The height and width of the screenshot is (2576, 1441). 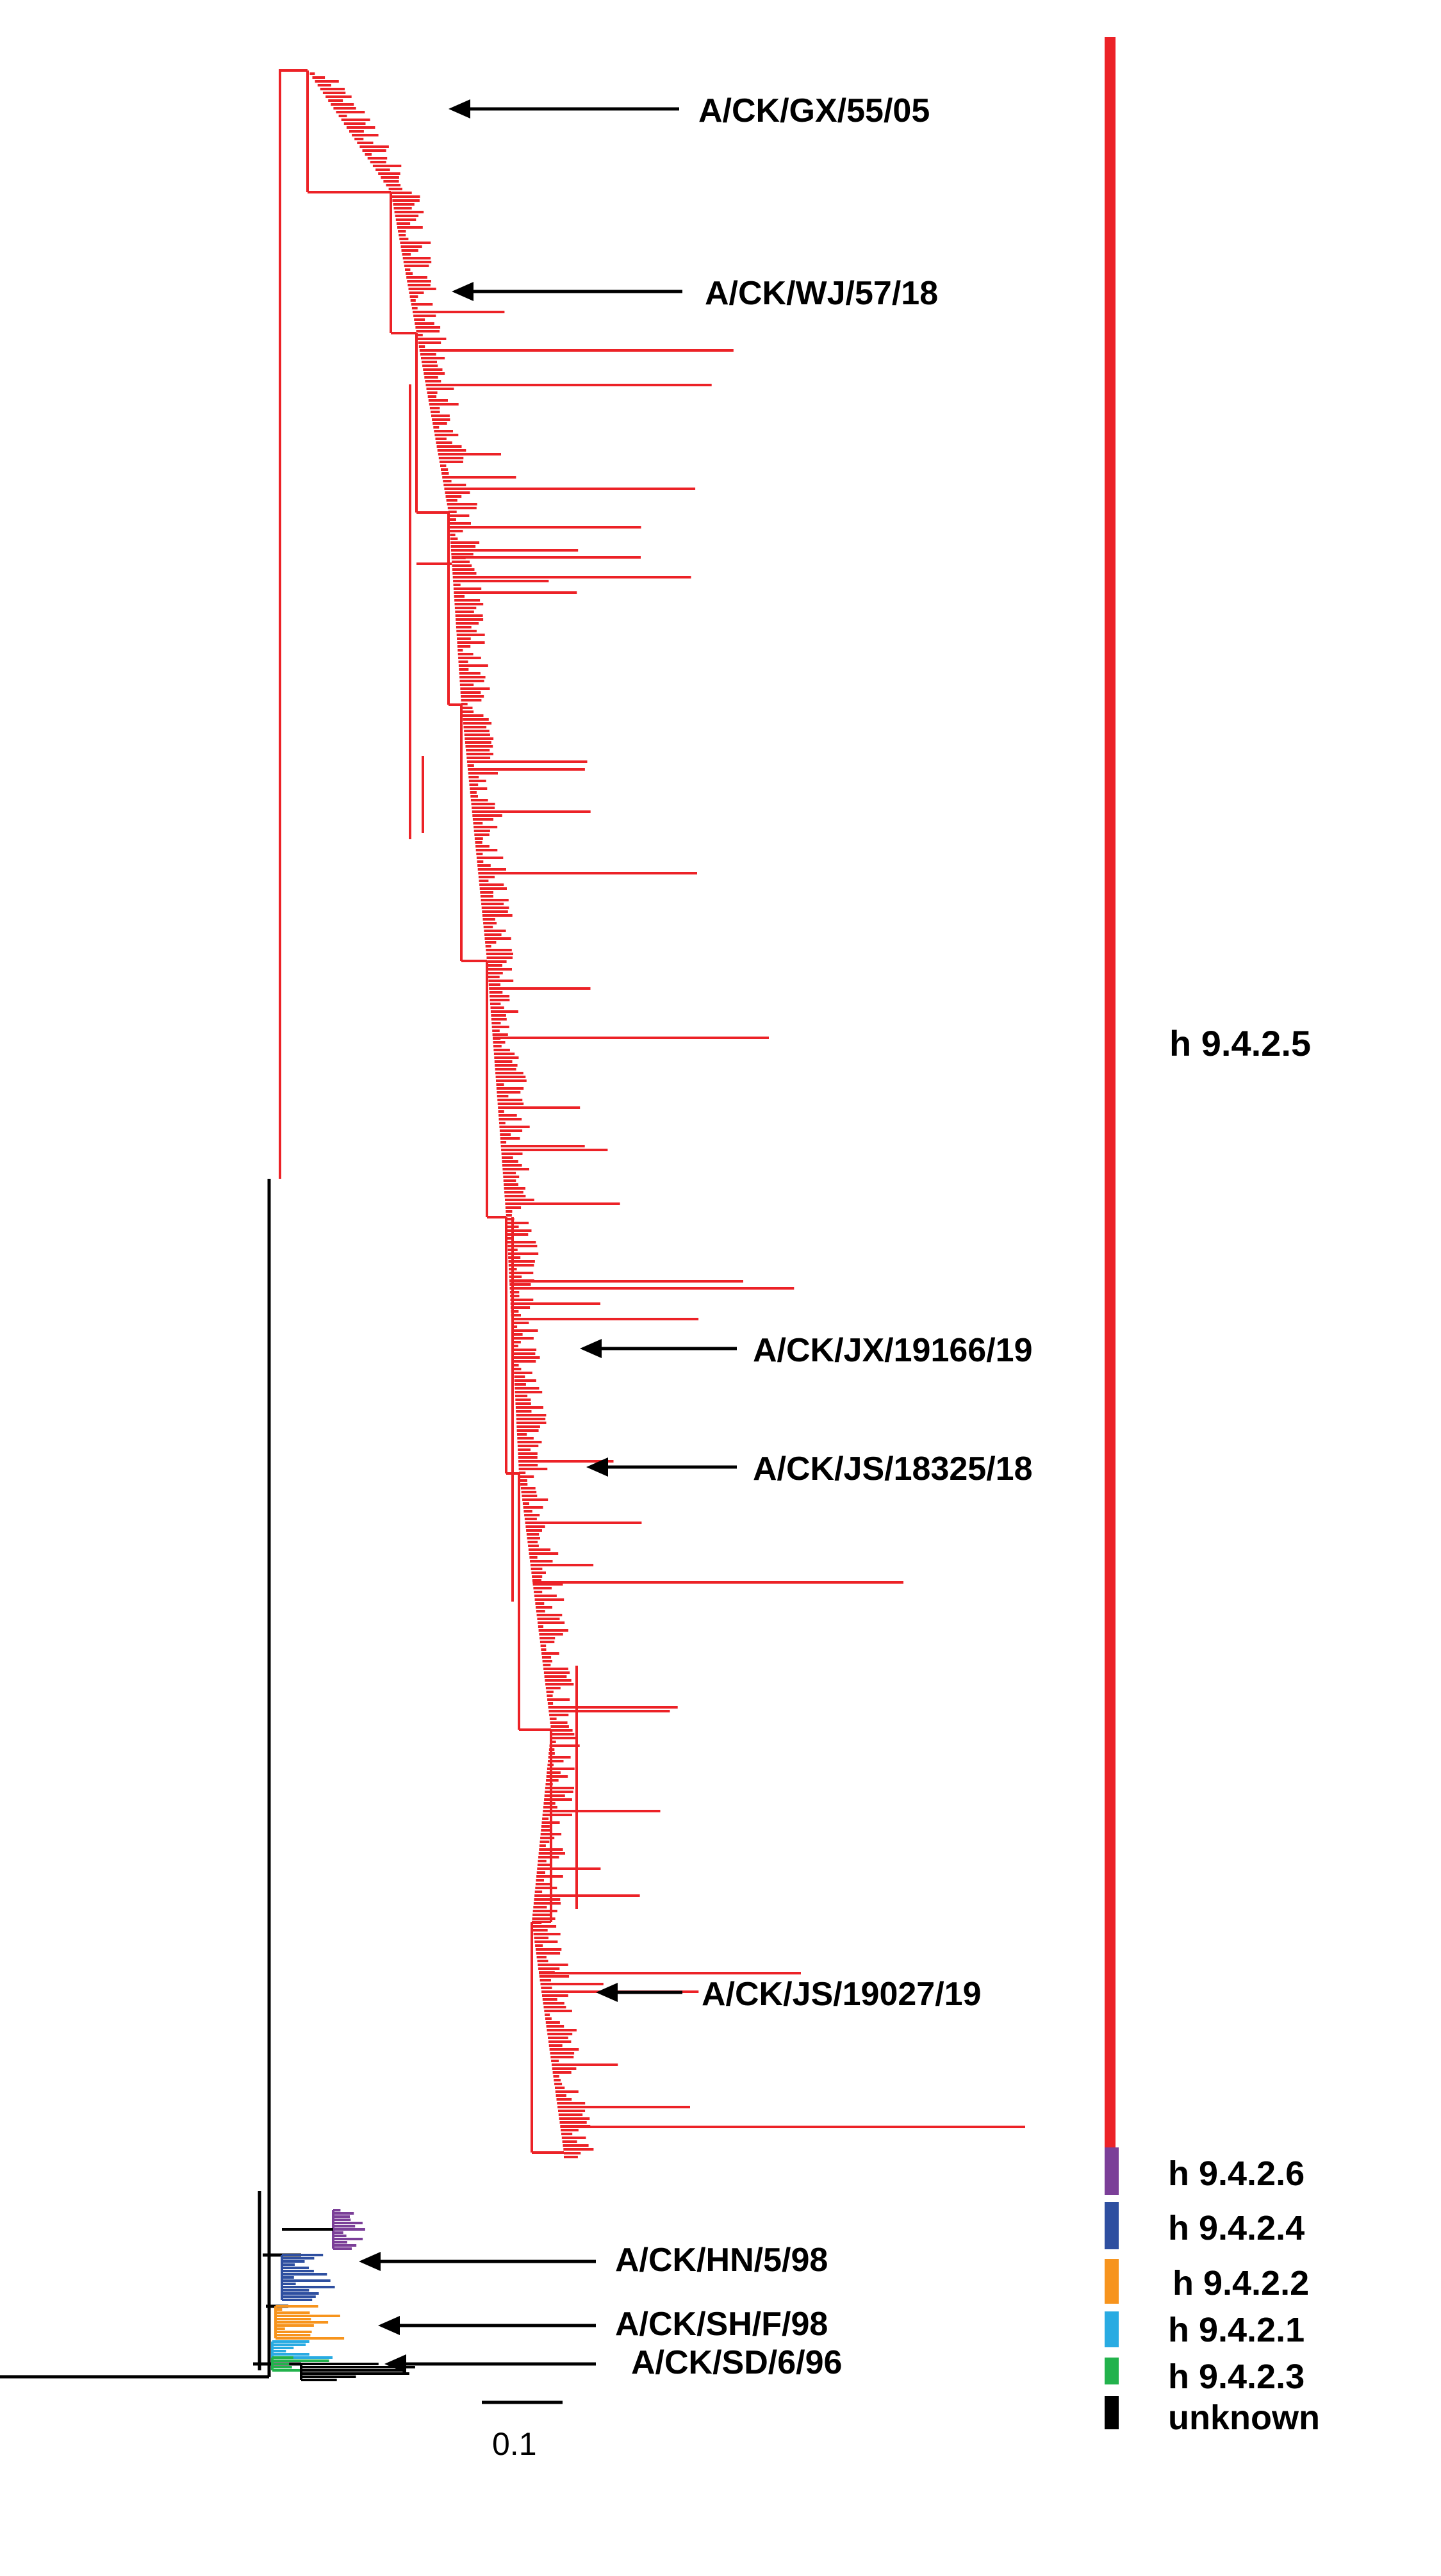 What do you see at coordinates (821, 293) in the screenshot?
I see `strain-label-wj-57-18: A/CK/WJ/57/18` at bounding box center [821, 293].